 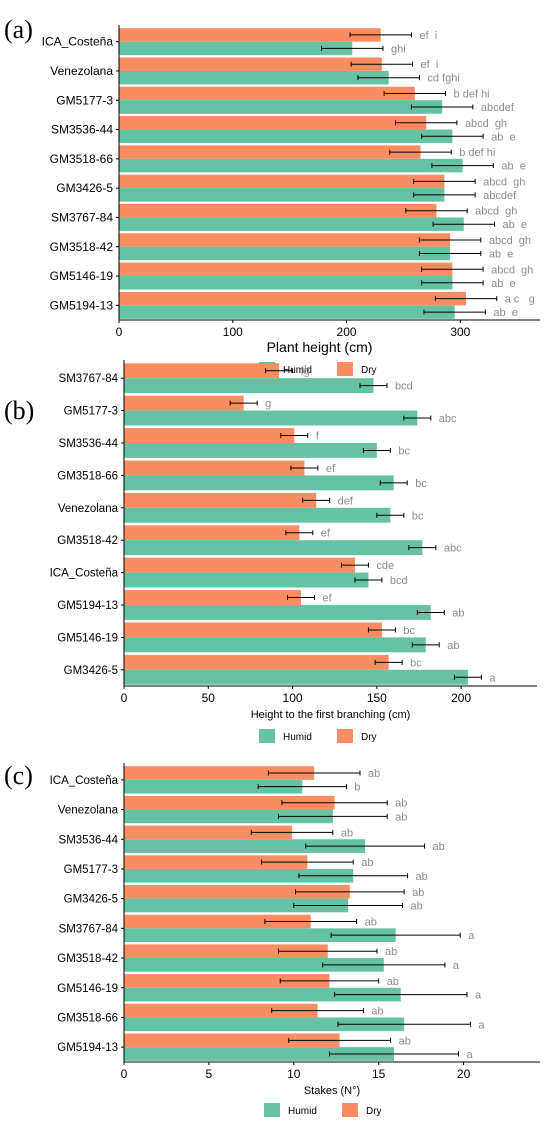 What do you see at coordinates (233, 332) in the screenshot?
I see `x-tick-label: 100` at bounding box center [233, 332].